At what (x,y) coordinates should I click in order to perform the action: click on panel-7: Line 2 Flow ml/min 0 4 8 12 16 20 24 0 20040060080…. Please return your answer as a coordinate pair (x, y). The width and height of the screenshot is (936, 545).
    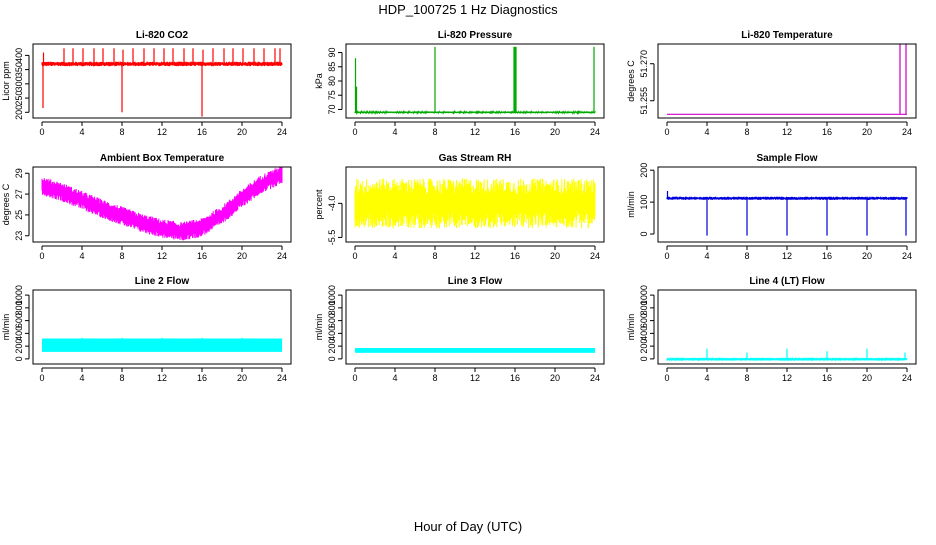
    Looking at the image, I should click on (146, 329).